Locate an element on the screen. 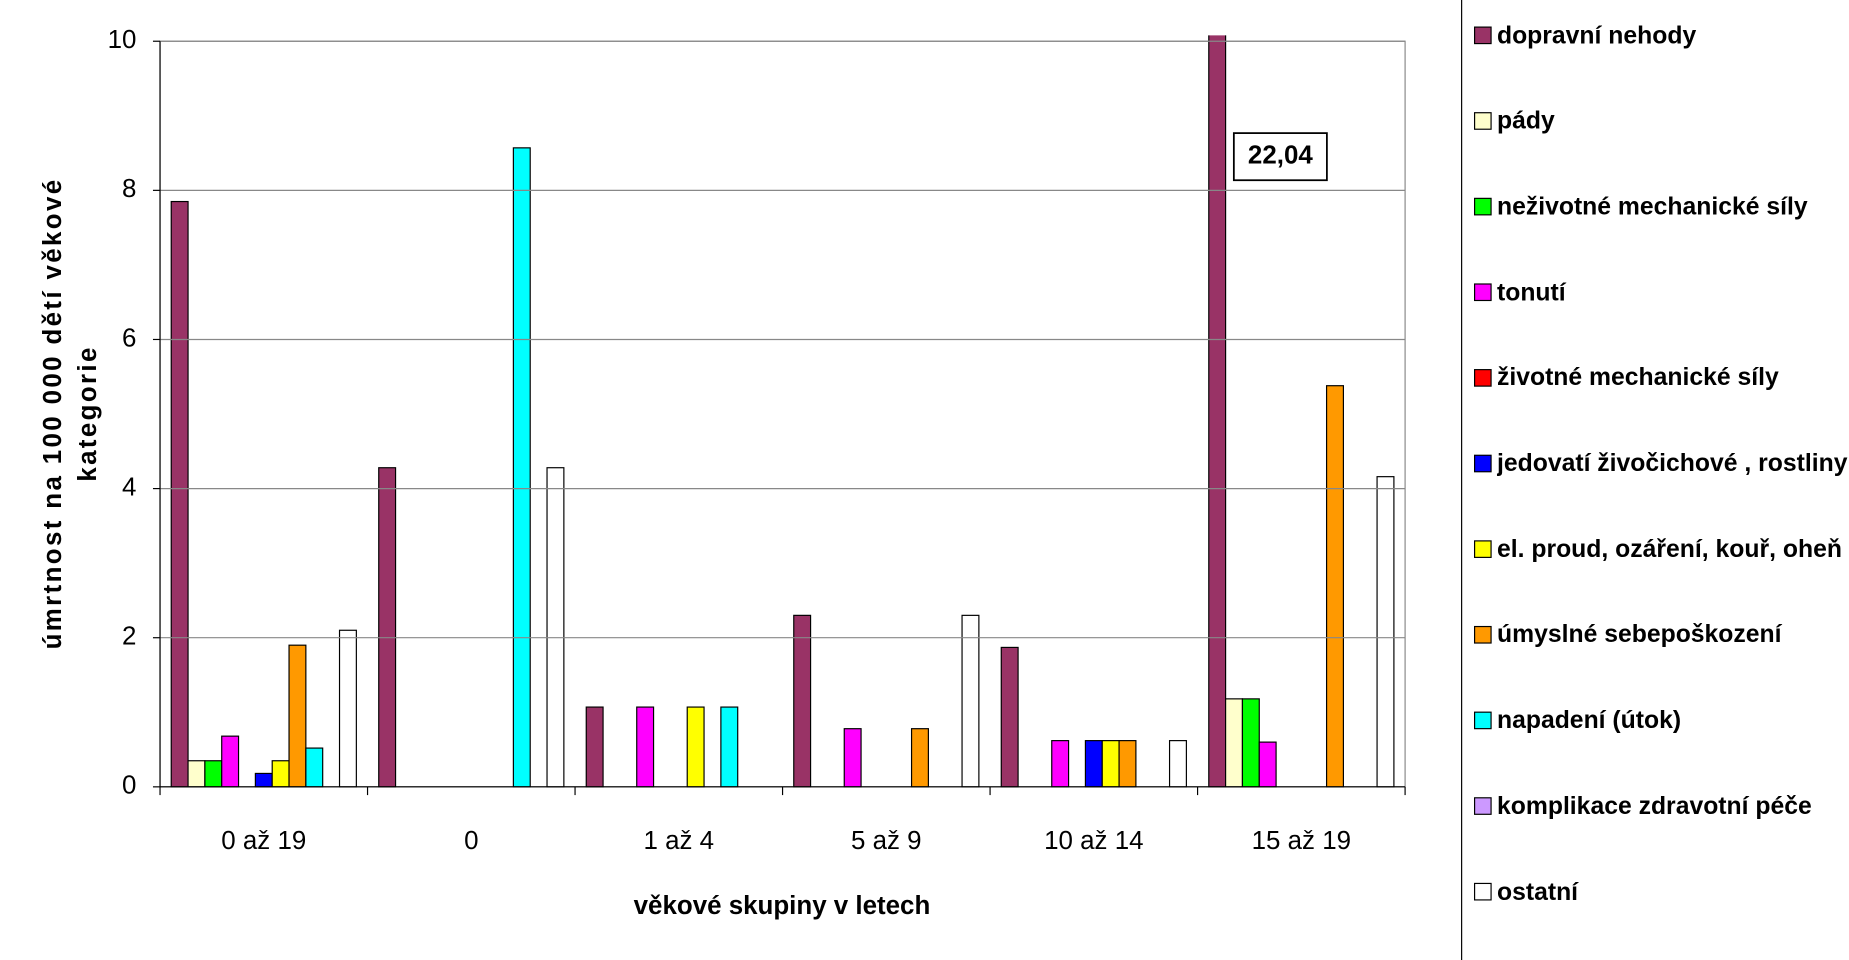  legend-entry: jedovatí živočichové , rostliny is located at coordinates (1672, 463).